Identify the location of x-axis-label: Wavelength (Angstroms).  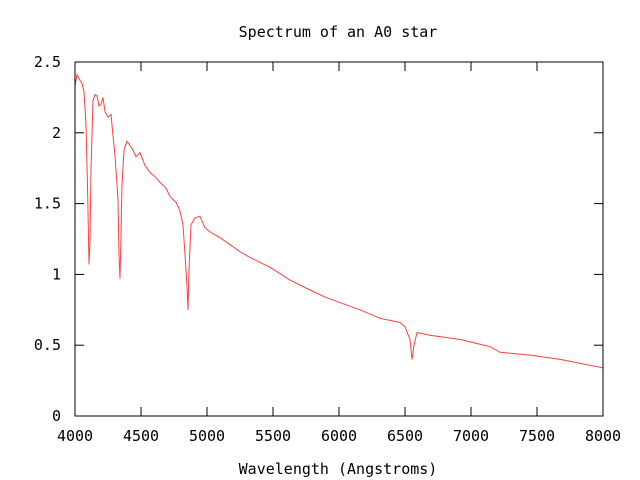
(338, 469).